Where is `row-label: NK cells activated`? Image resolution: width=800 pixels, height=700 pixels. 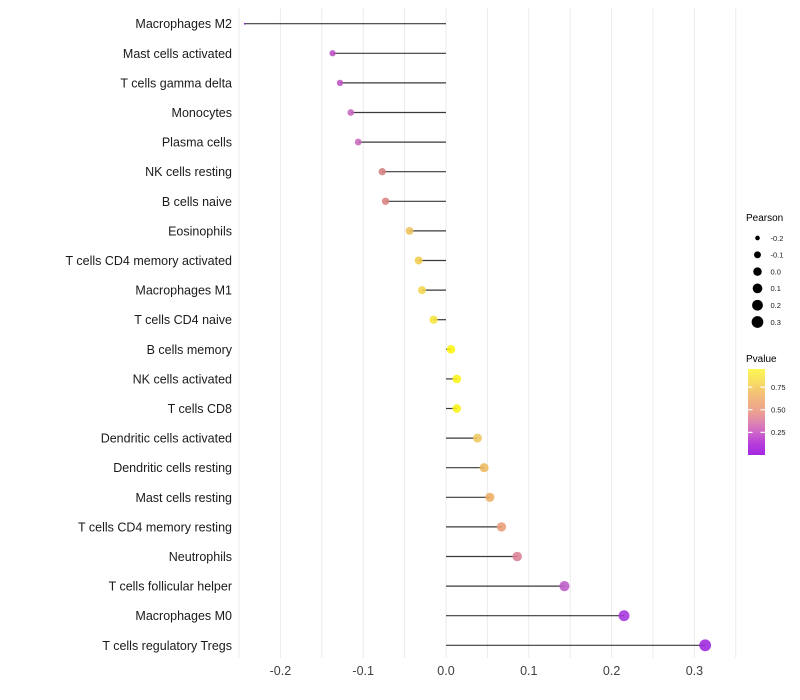
row-label: NK cells activated is located at coordinates (182, 379).